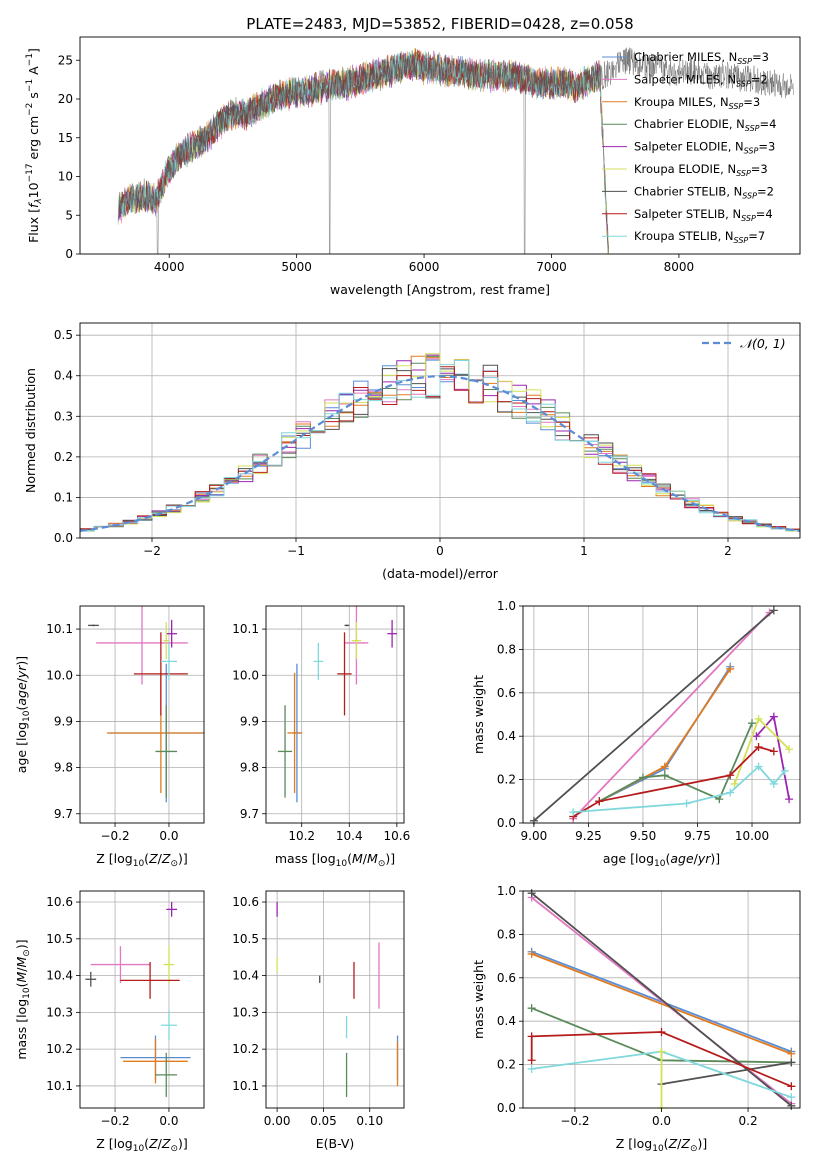 This screenshot has width=819, height=1170. Describe the element at coordinates (455, 150) in the screenshot. I see `spectrum-lines` at that location.